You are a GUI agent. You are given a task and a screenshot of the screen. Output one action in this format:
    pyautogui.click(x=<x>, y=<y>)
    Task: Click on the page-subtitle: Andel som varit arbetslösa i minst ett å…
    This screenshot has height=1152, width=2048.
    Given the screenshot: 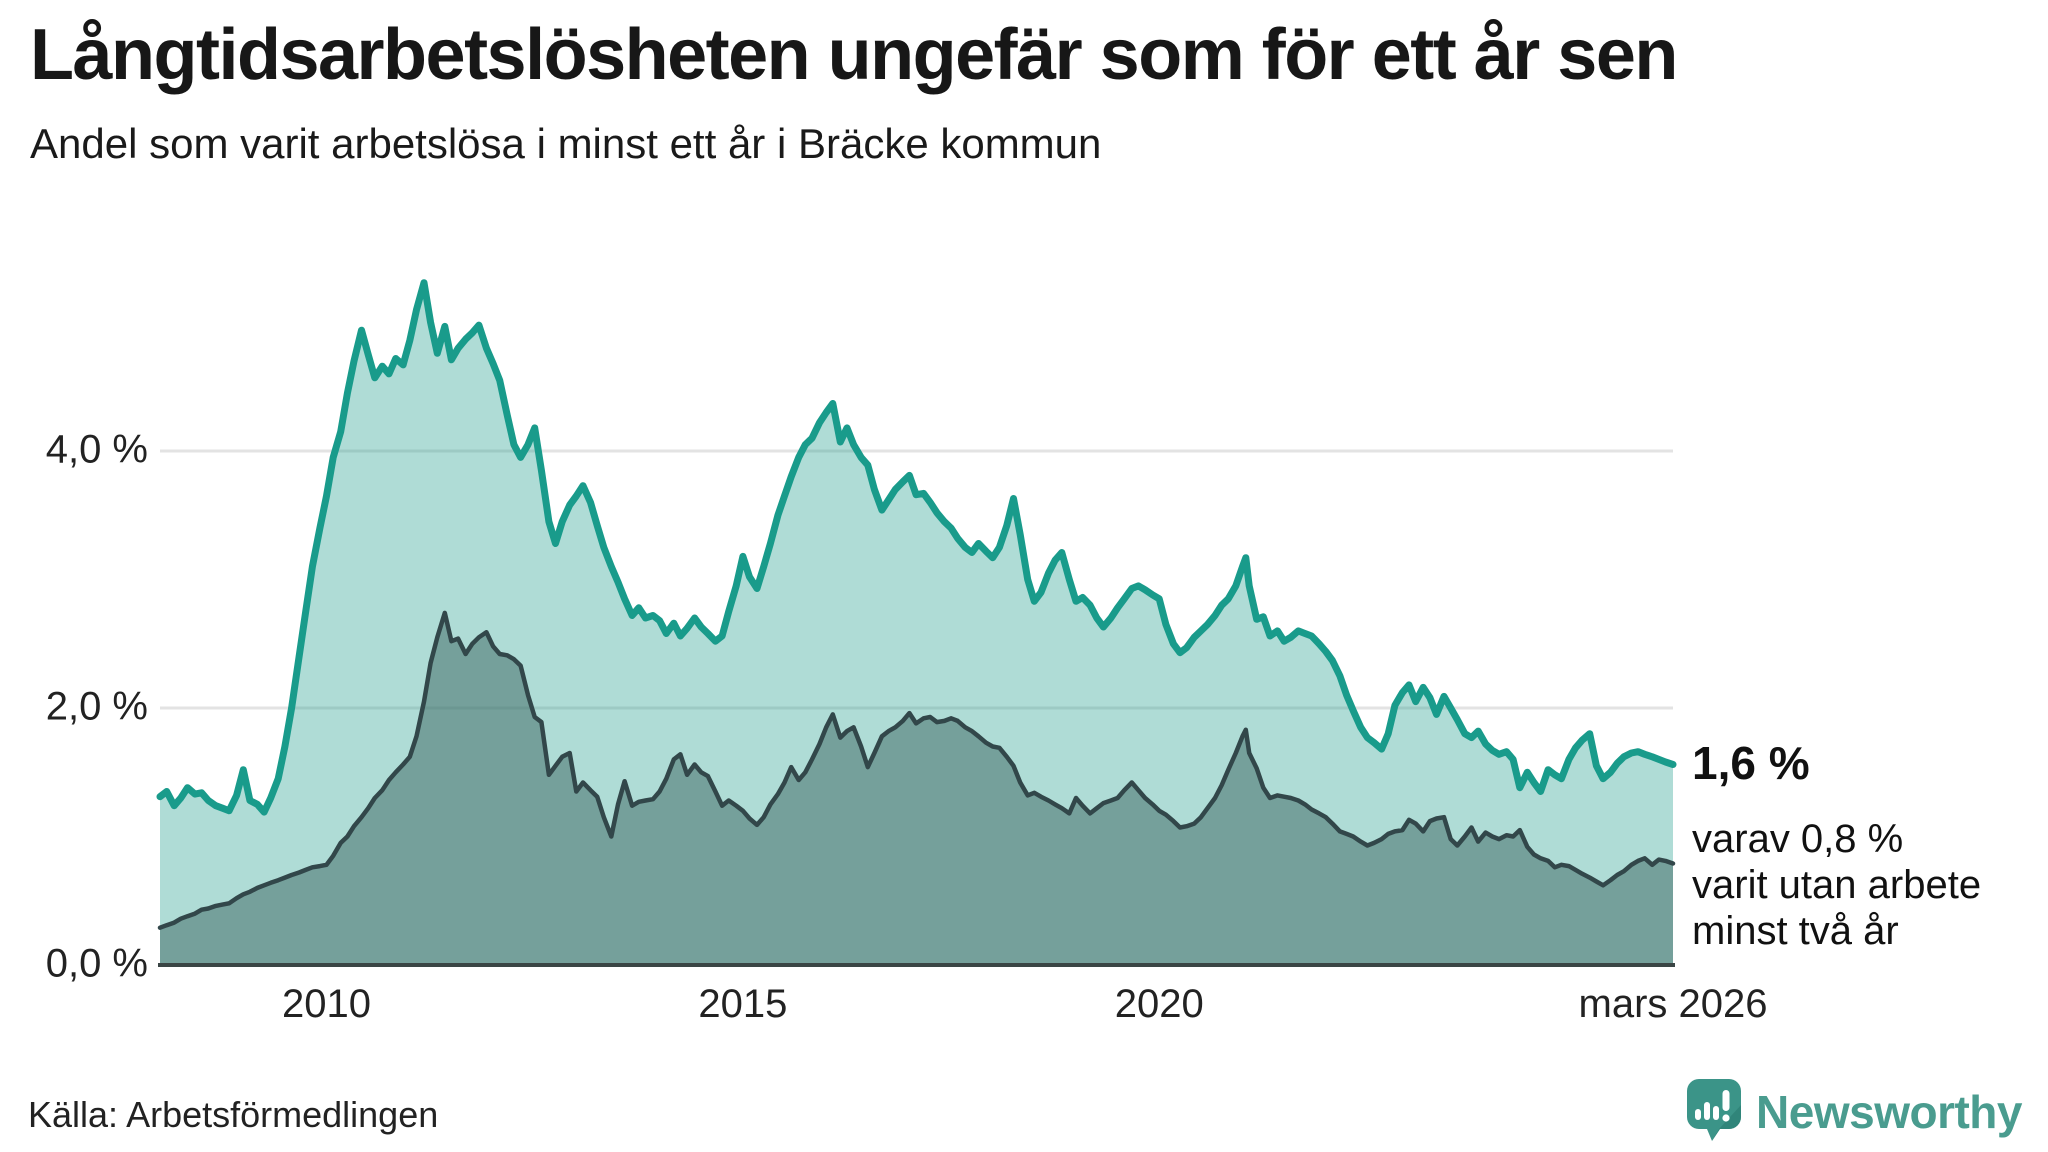 What is the action you would take?
    pyautogui.click(x=566, y=143)
    